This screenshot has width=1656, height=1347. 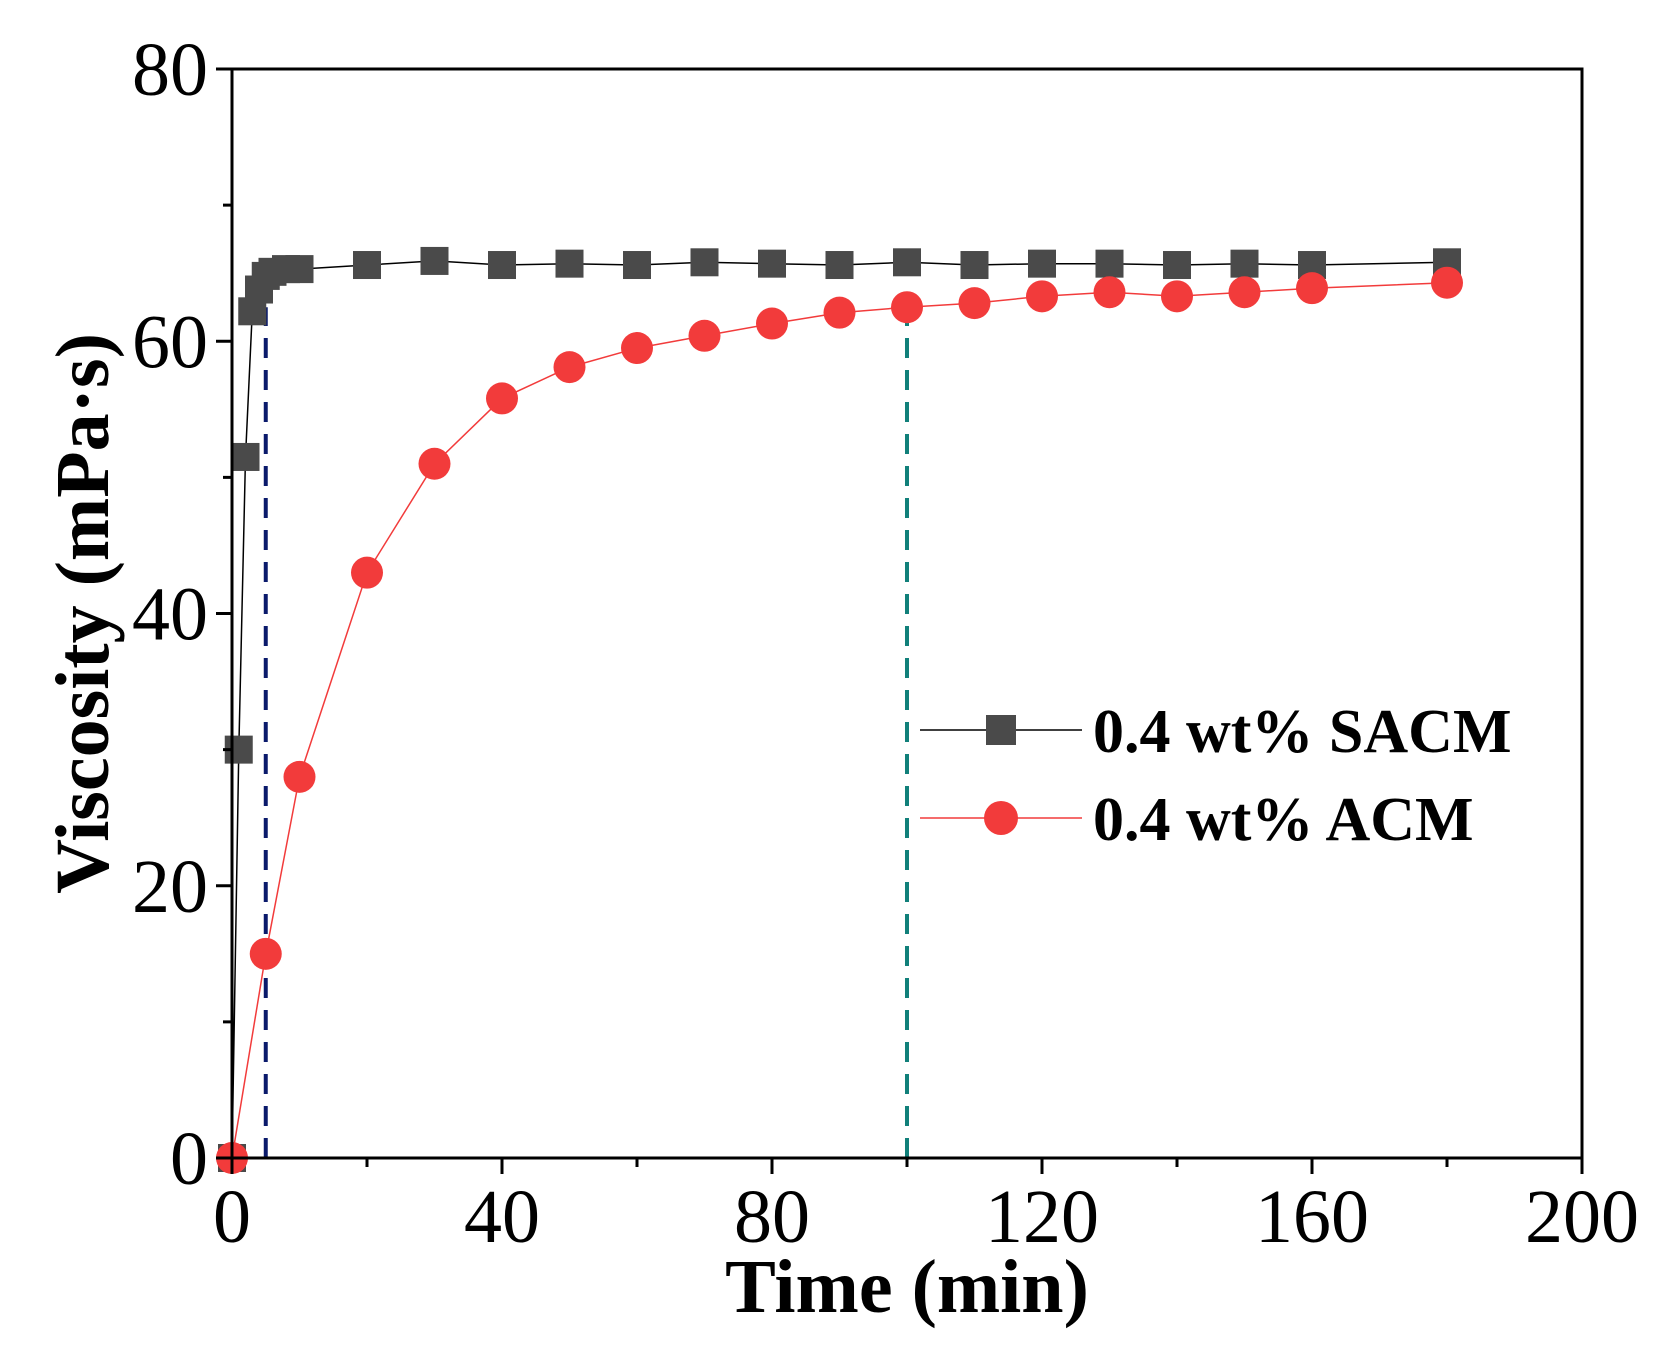 What do you see at coordinates (1302, 732) in the screenshot?
I see `legend-label: 0.4 wt% SACM` at bounding box center [1302, 732].